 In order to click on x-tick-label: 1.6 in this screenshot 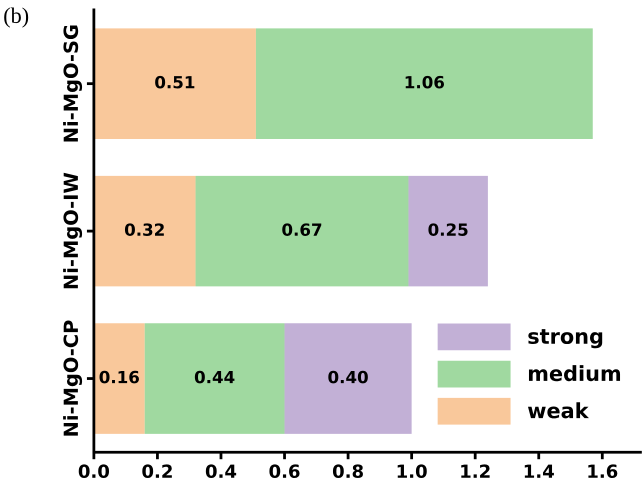, I will do `click(603, 471)`.